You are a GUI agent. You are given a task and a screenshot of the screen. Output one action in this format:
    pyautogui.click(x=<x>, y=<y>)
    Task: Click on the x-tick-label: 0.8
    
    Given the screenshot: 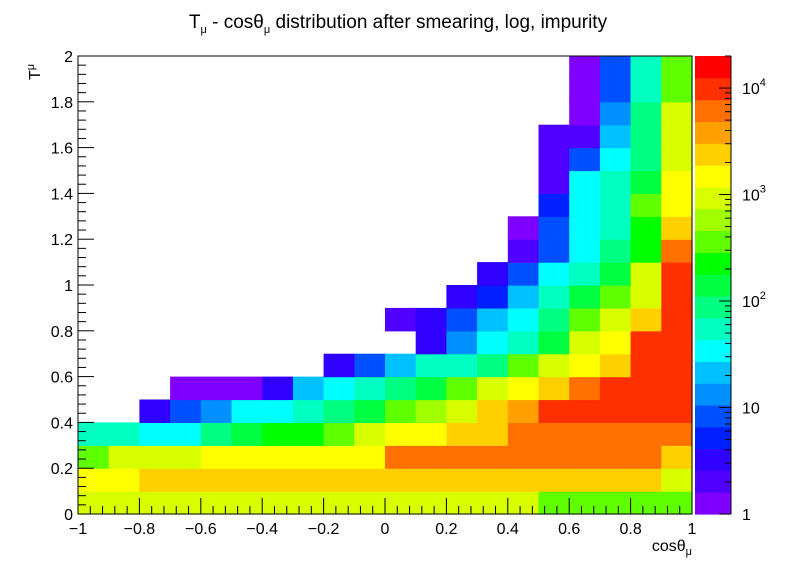 What is the action you would take?
    pyautogui.click(x=630, y=529)
    